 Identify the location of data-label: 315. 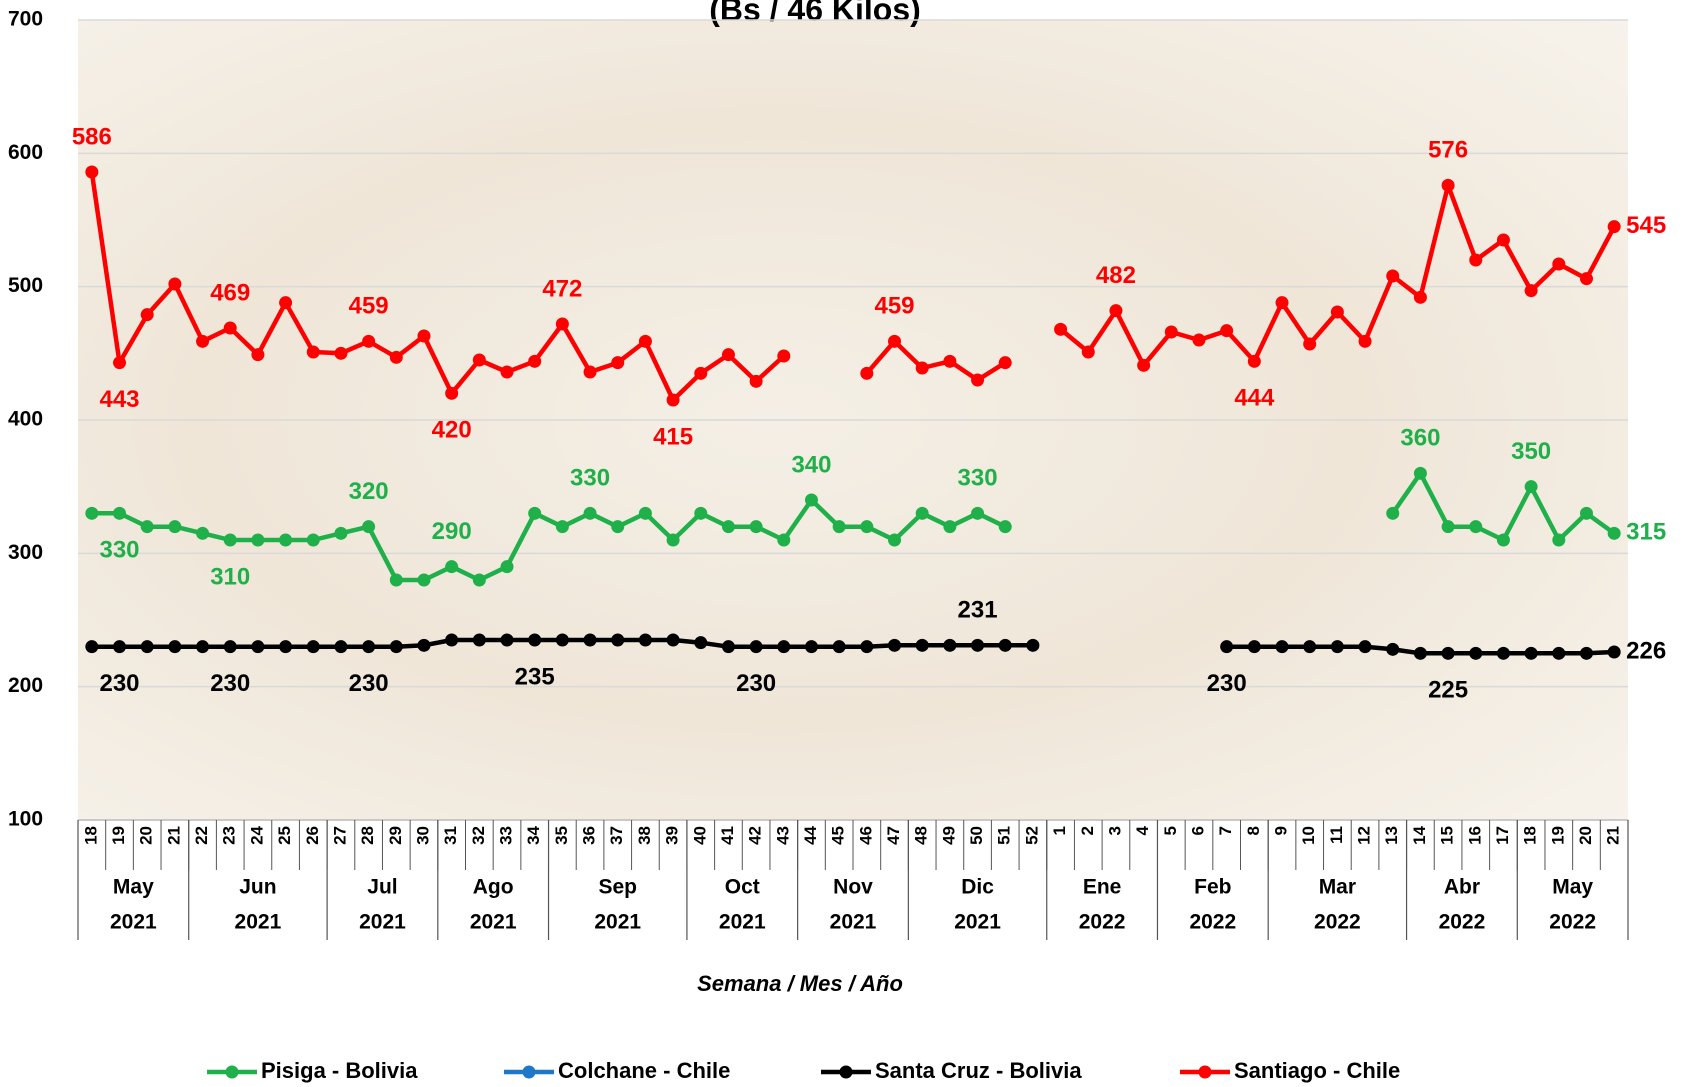
(1646, 532).